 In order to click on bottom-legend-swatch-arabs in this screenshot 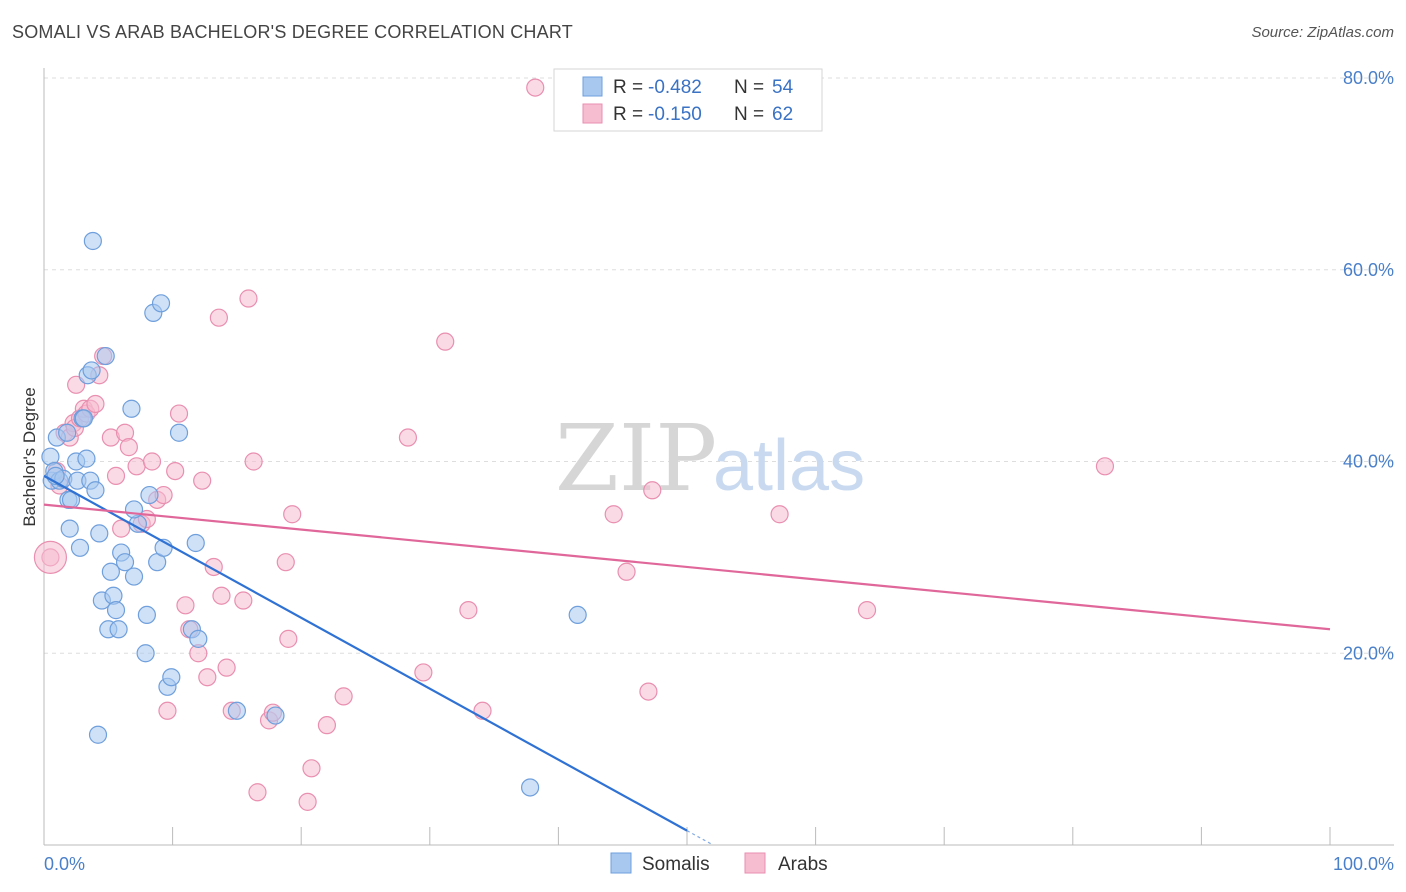, I will do `click(755, 863)`.